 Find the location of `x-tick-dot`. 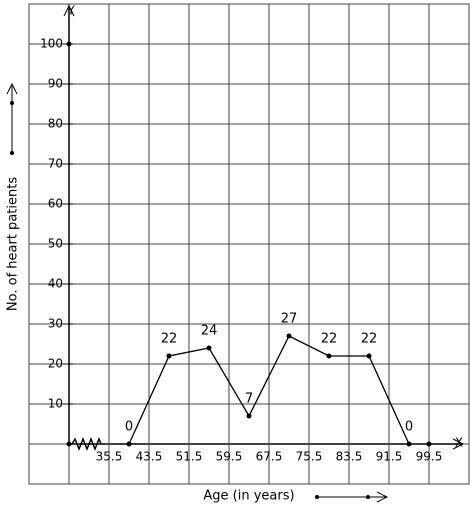

x-tick-dot is located at coordinates (429, 444).